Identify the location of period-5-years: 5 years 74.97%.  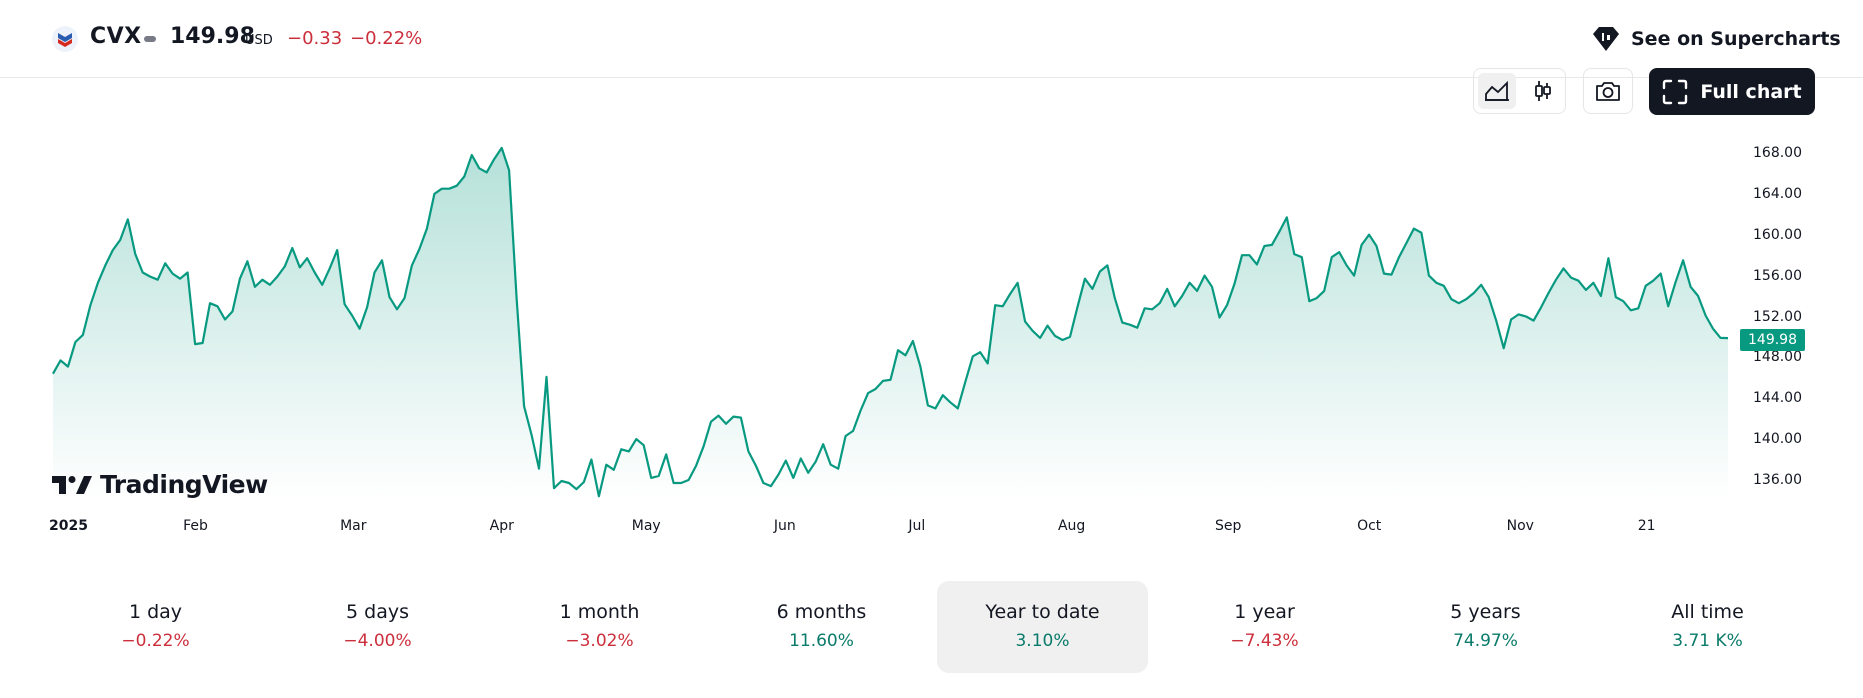
(1485, 627).